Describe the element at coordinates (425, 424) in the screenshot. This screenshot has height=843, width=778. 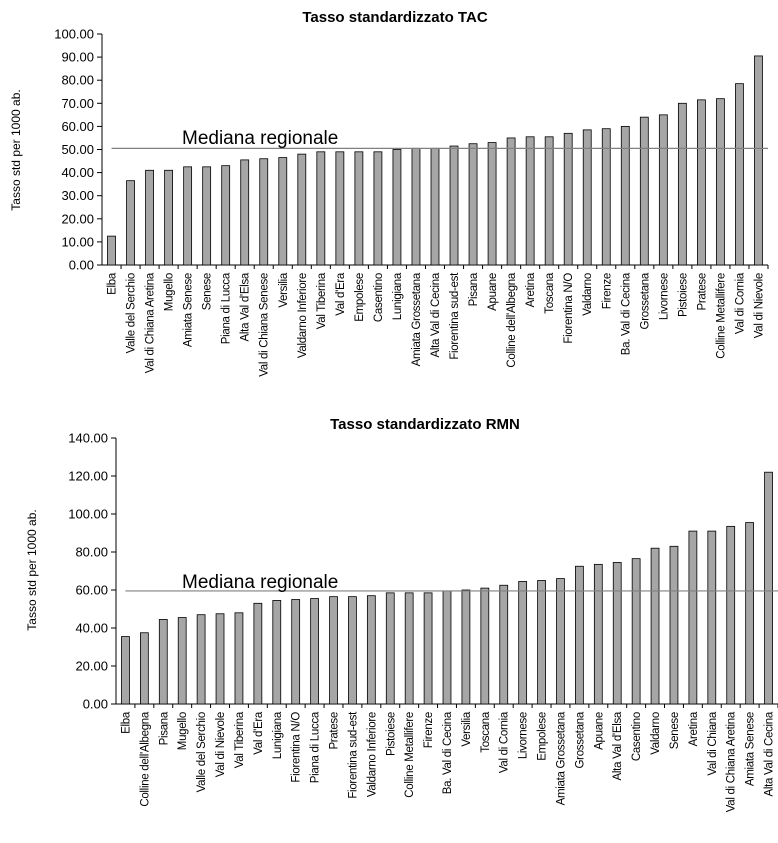
I see `chart-title: Tasso standardizzato RMN` at that location.